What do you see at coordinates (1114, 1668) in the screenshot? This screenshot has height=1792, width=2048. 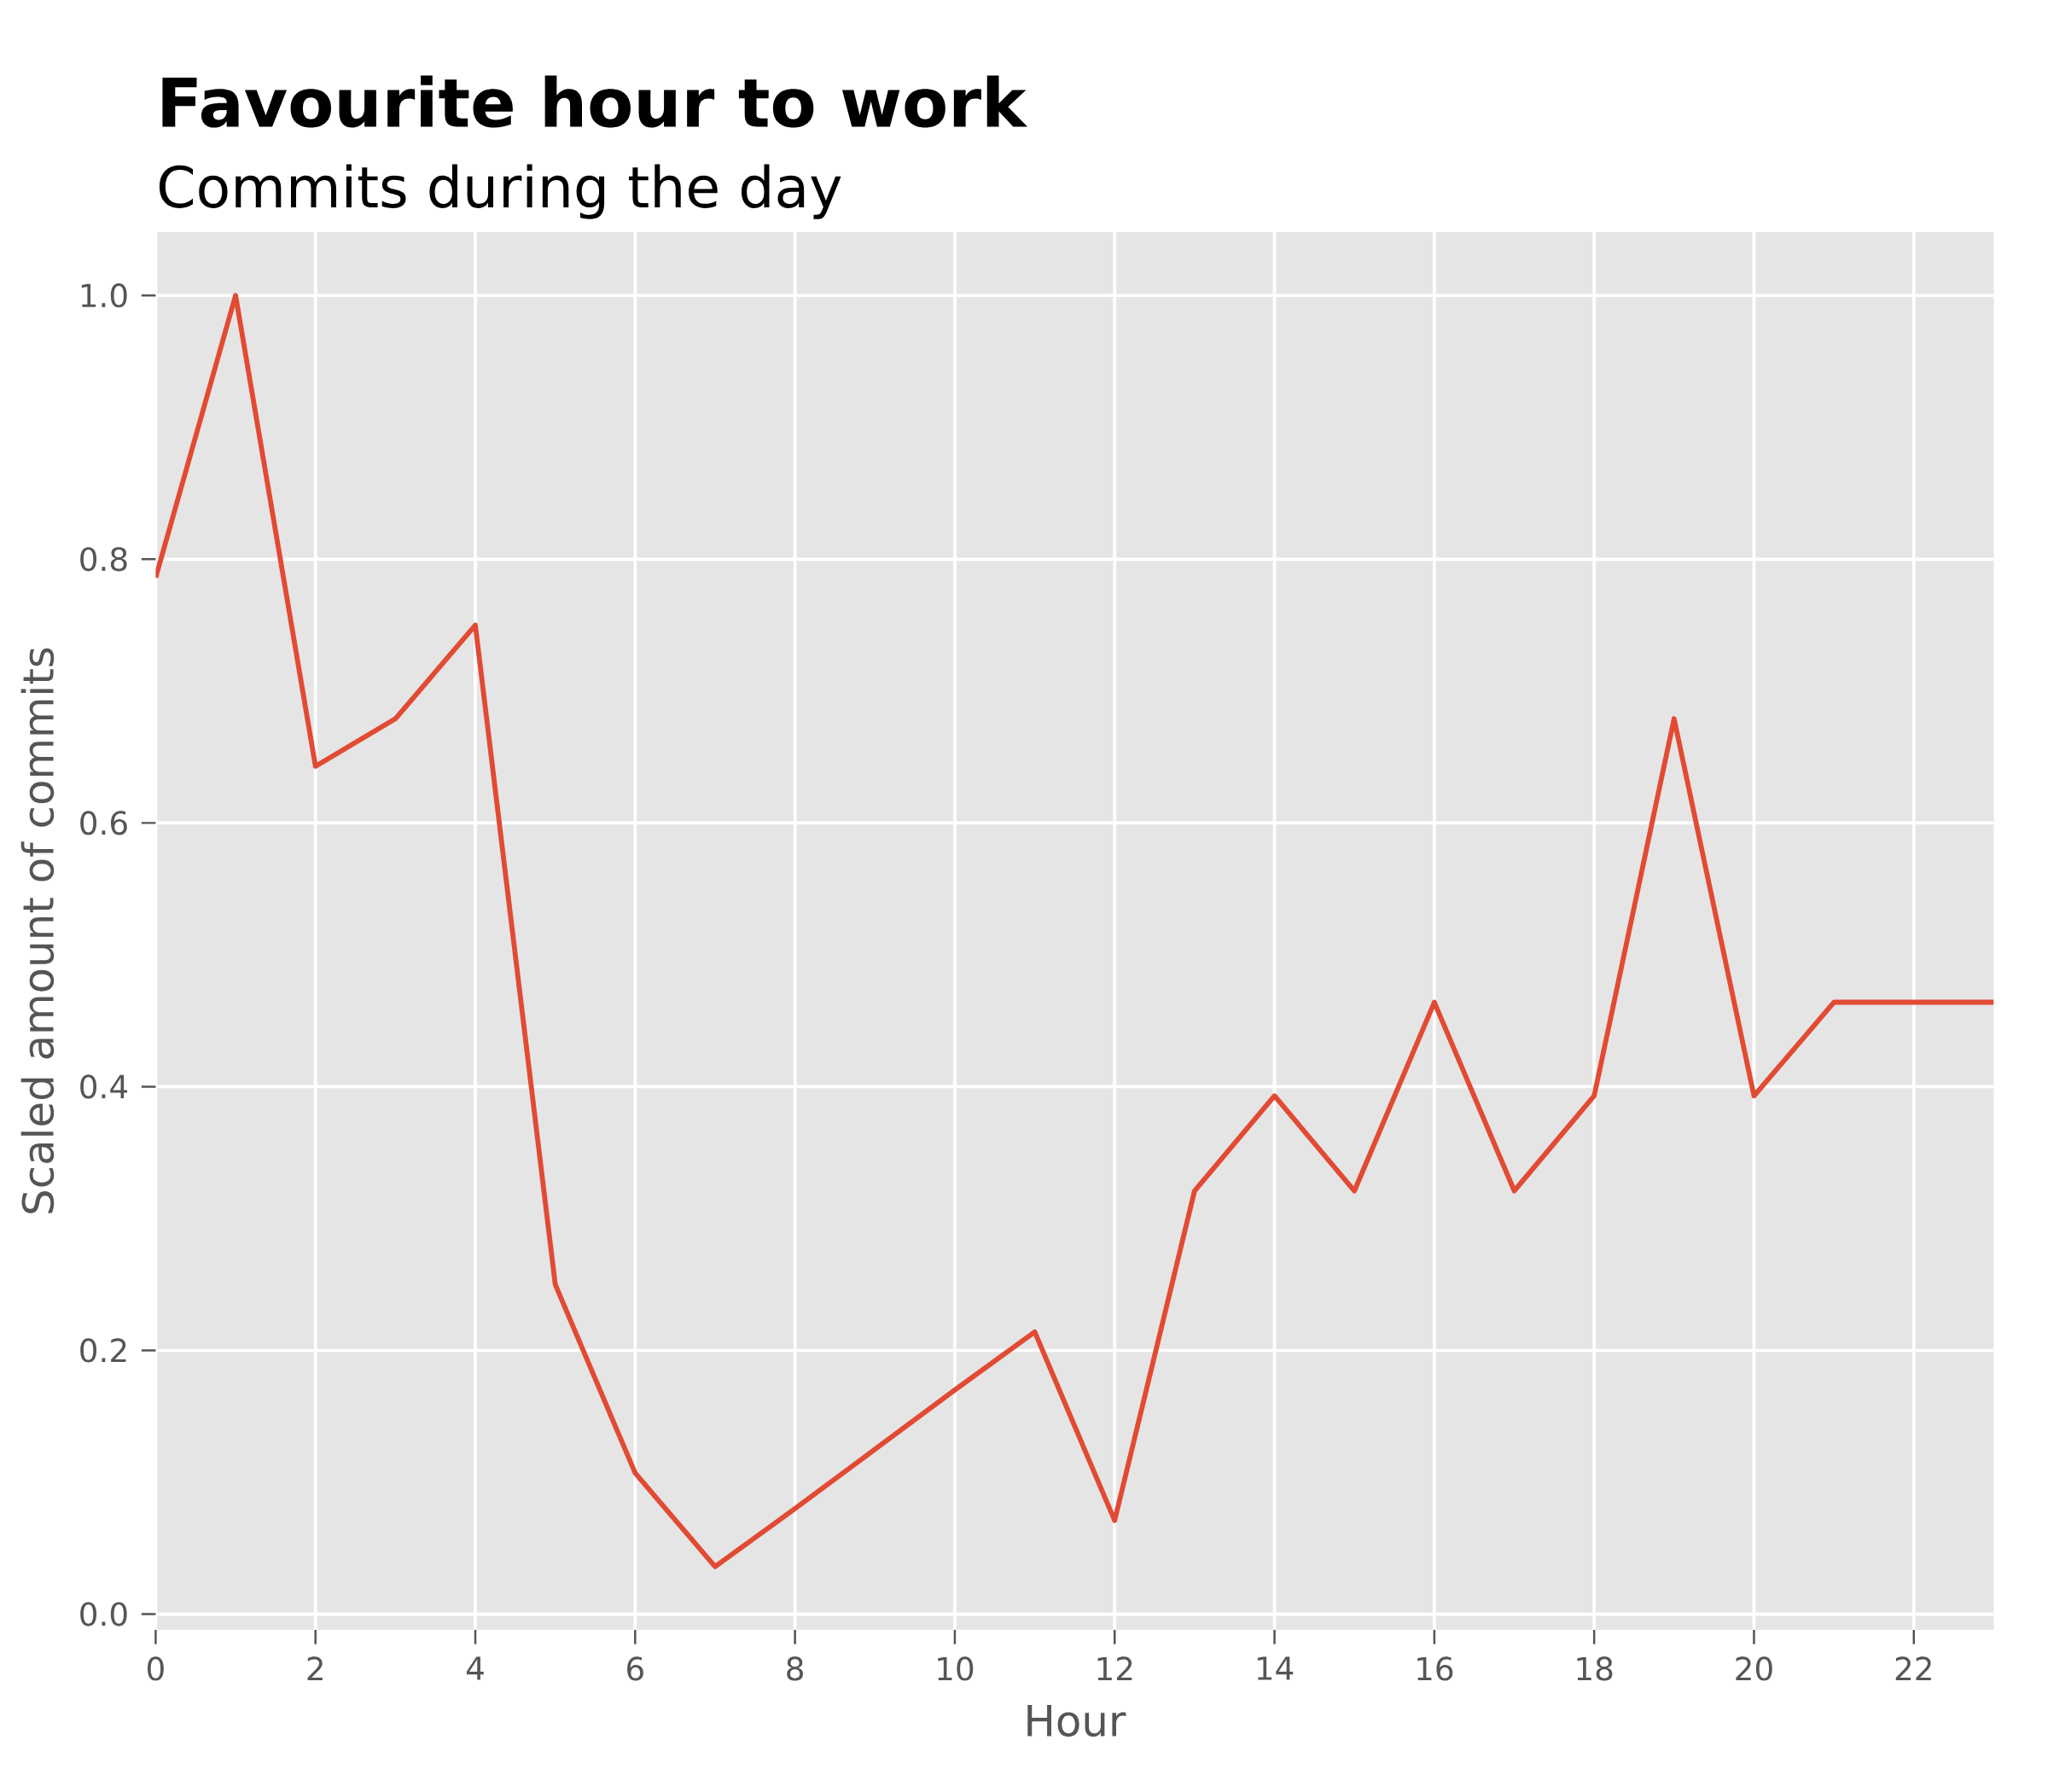 I see `x-tick-label: 12` at bounding box center [1114, 1668].